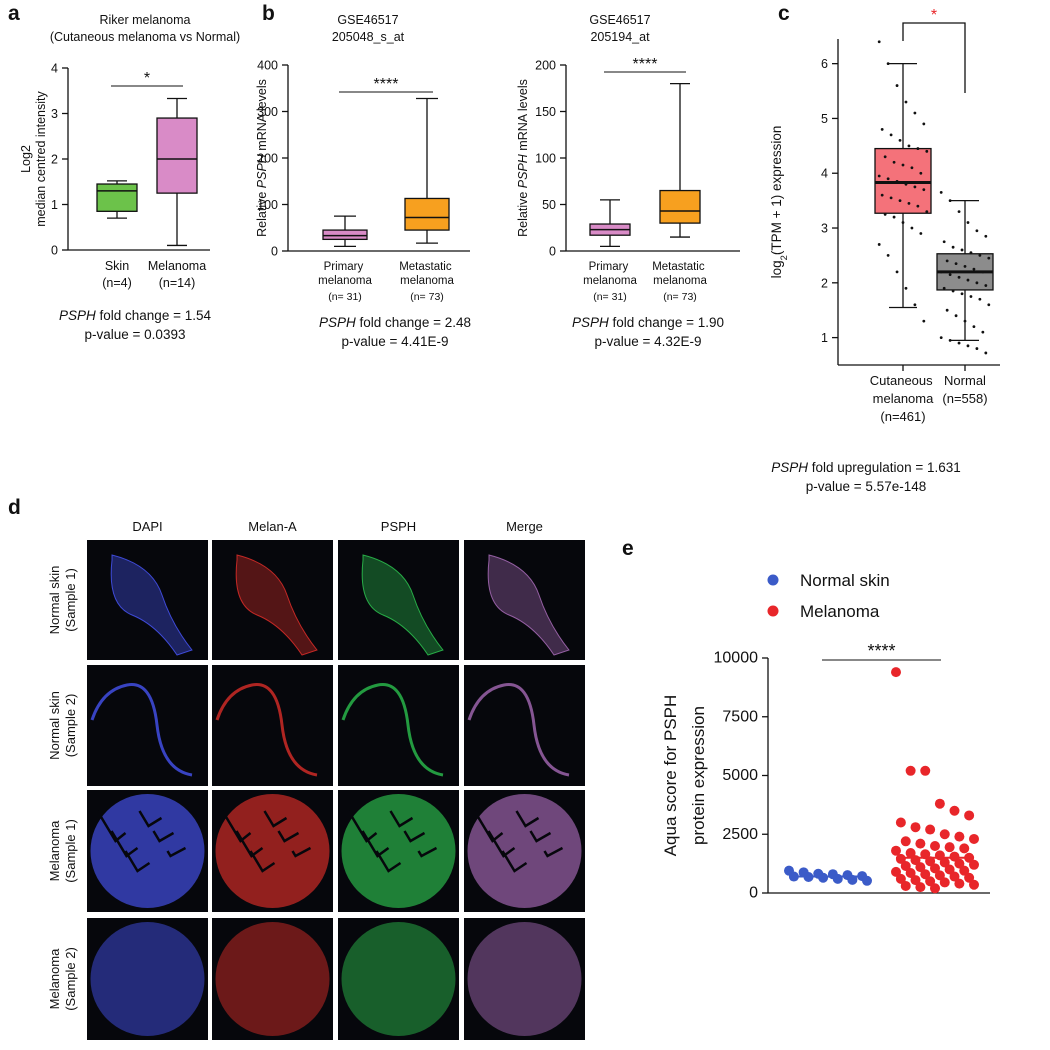 This screenshot has width=1050, height=1050. I want to click on legend-label: Normal skin, so click(845, 580).